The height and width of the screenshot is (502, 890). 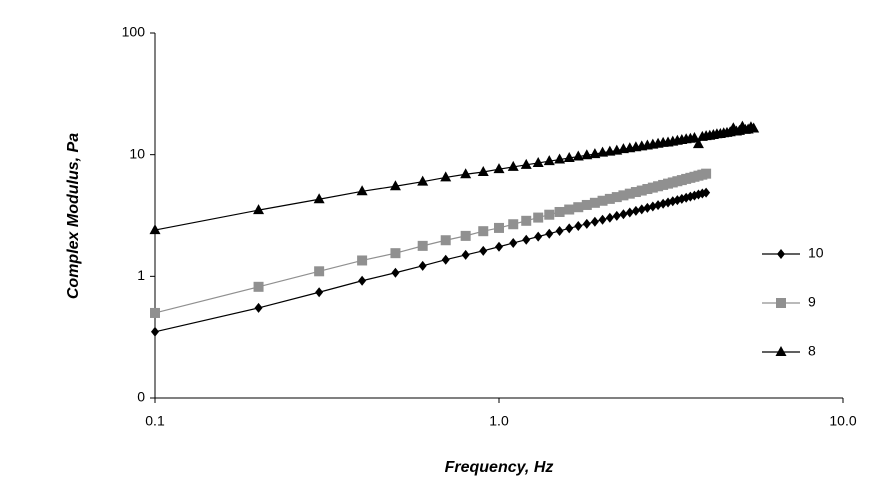 What do you see at coordinates (155, 421) in the screenshot?
I see `x-tick-label: 0.1` at bounding box center [155, 421].